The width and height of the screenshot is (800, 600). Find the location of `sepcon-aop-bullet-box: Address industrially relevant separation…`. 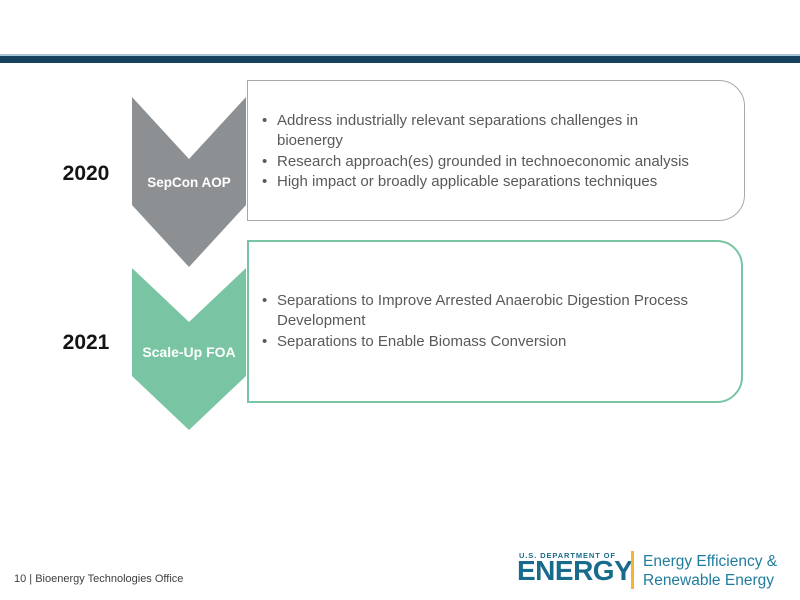

sepcon-aop-bullet-box: Address industrially relevant separation… is located at coordinates (496, 150).